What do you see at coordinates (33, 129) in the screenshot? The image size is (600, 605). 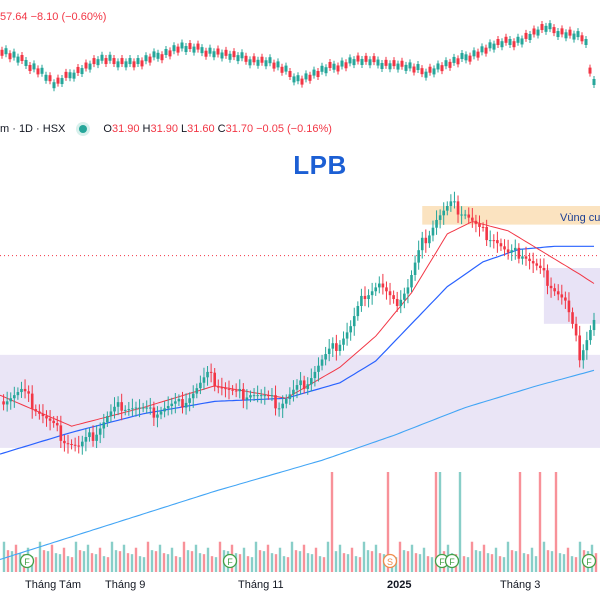 I see `symbol-label: m · 1D · HSX` at bounding box center [33, 129].